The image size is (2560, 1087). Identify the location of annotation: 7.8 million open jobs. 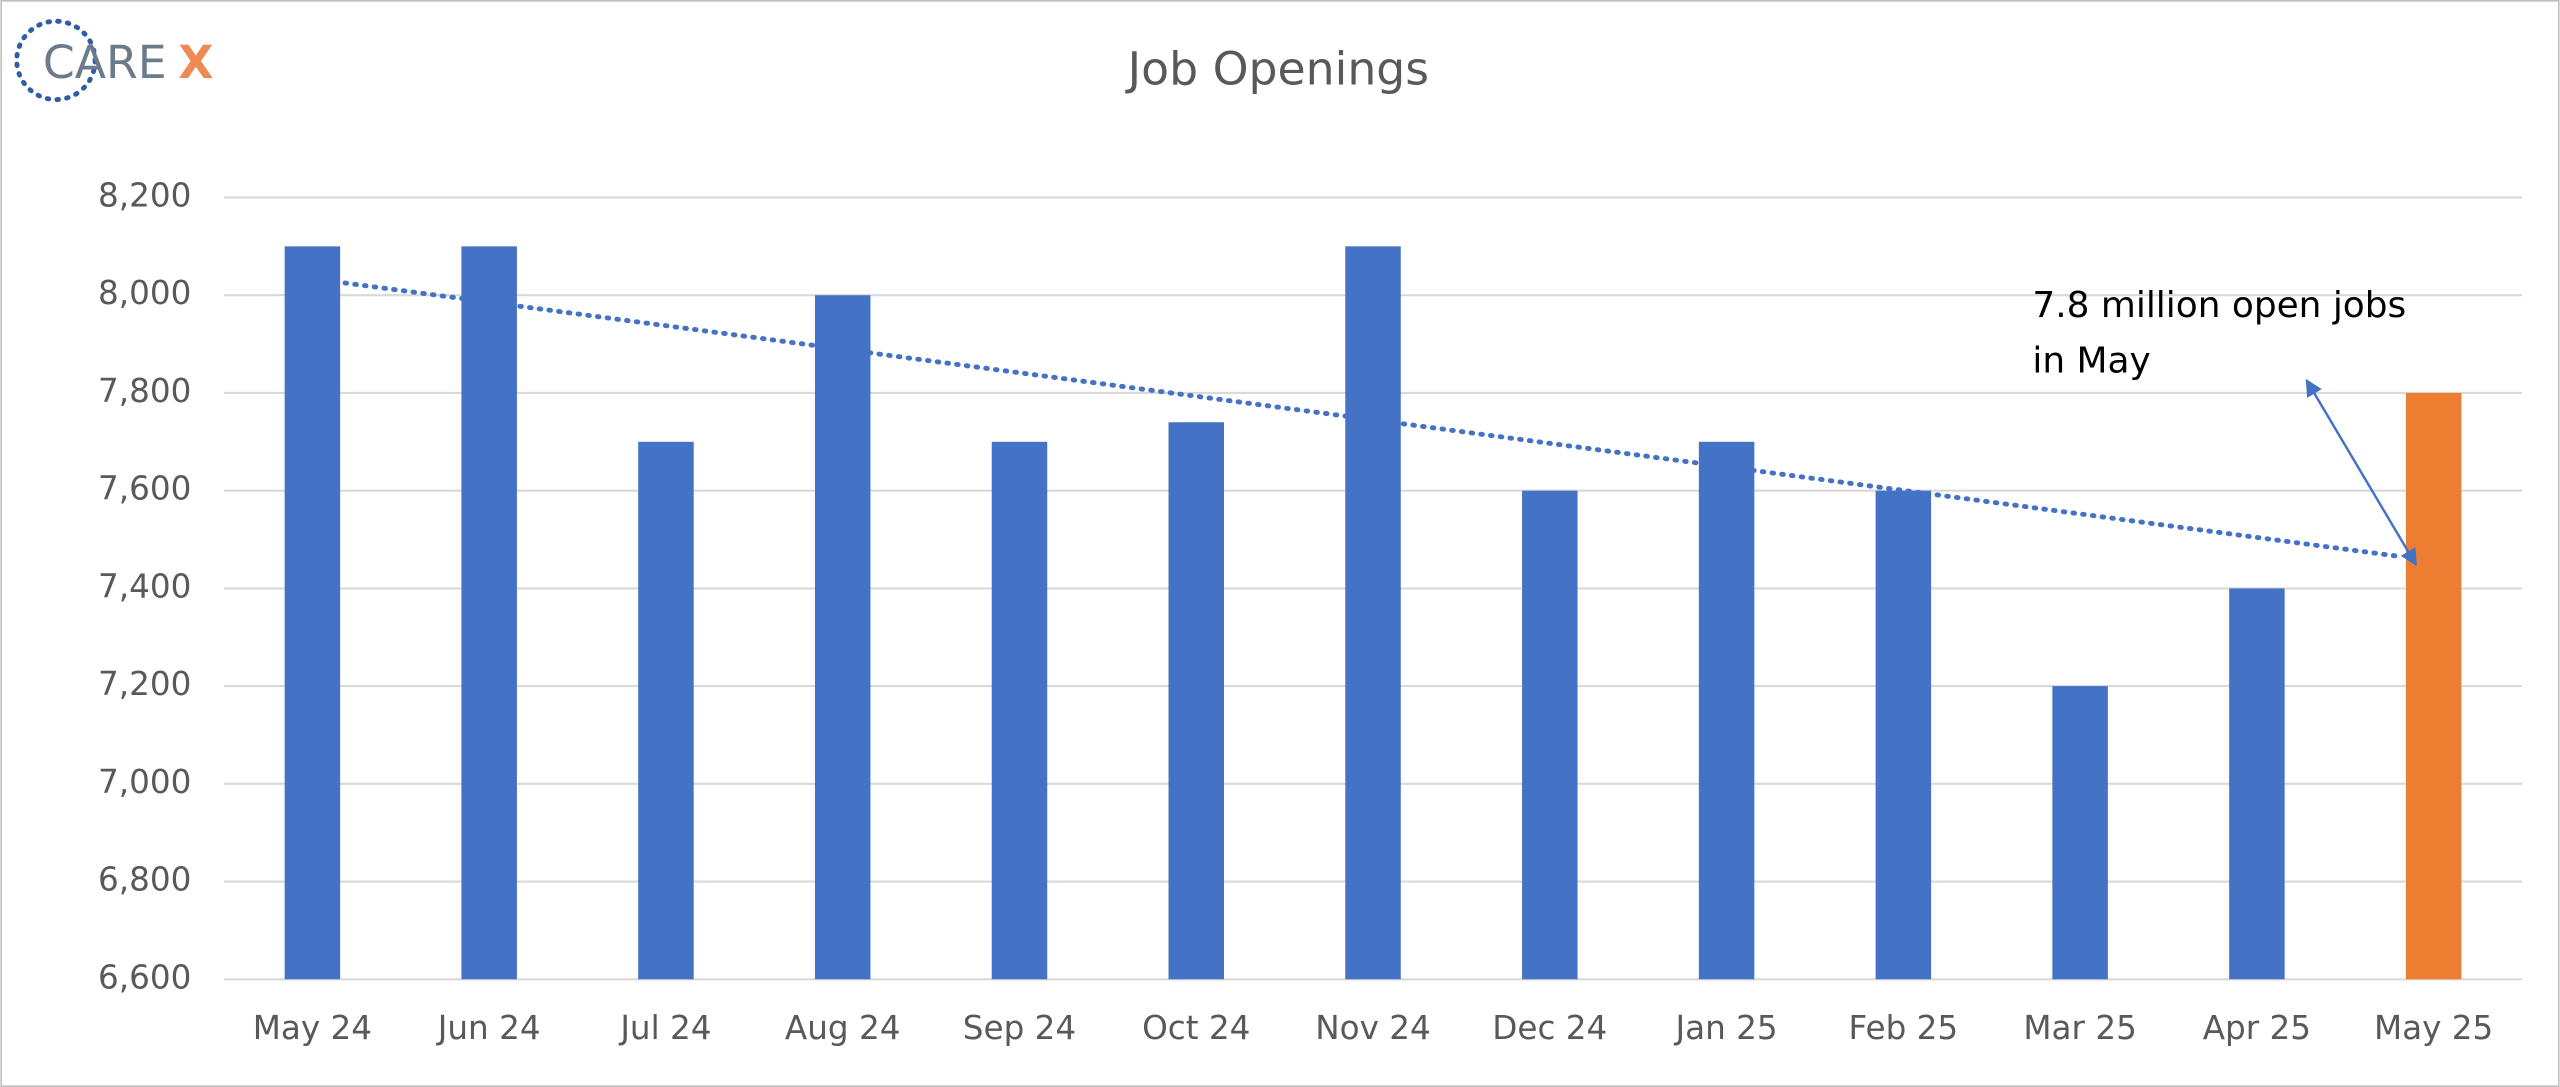
(2219, 305).